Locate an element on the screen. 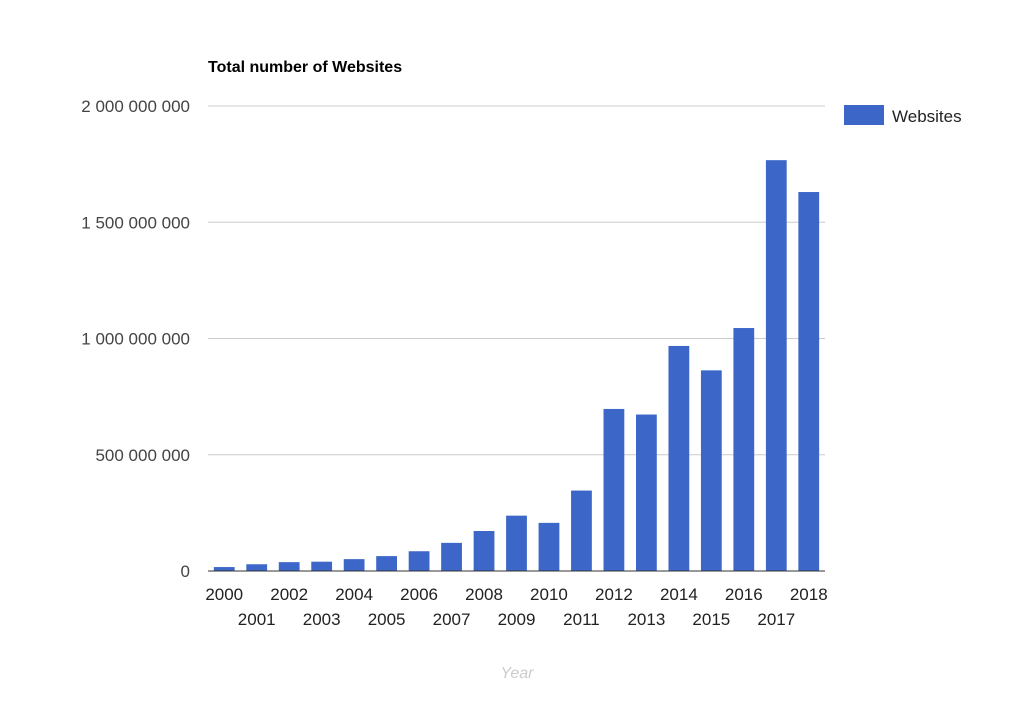 Image resolution: width=1030 pixels, height=706 pixels. x-tick-label: 2008 is located at coordinates (484, 594).